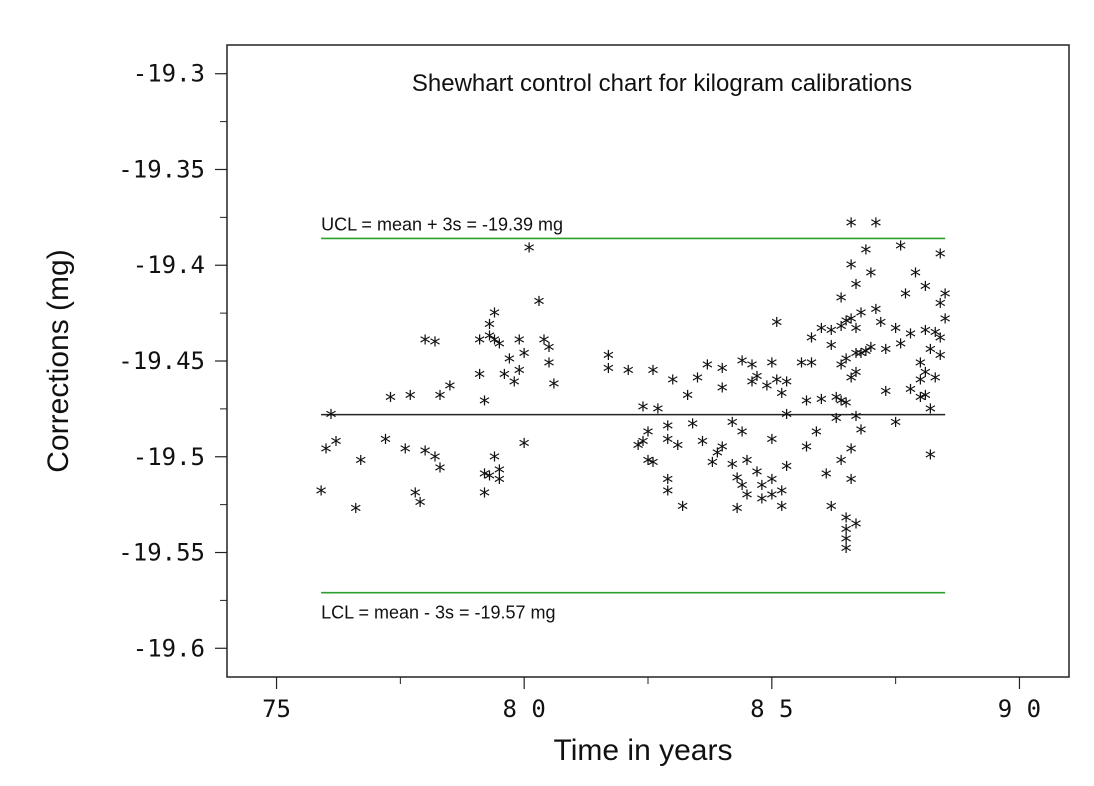  I want to click on x-tick-label: 75, so click(276, 709).